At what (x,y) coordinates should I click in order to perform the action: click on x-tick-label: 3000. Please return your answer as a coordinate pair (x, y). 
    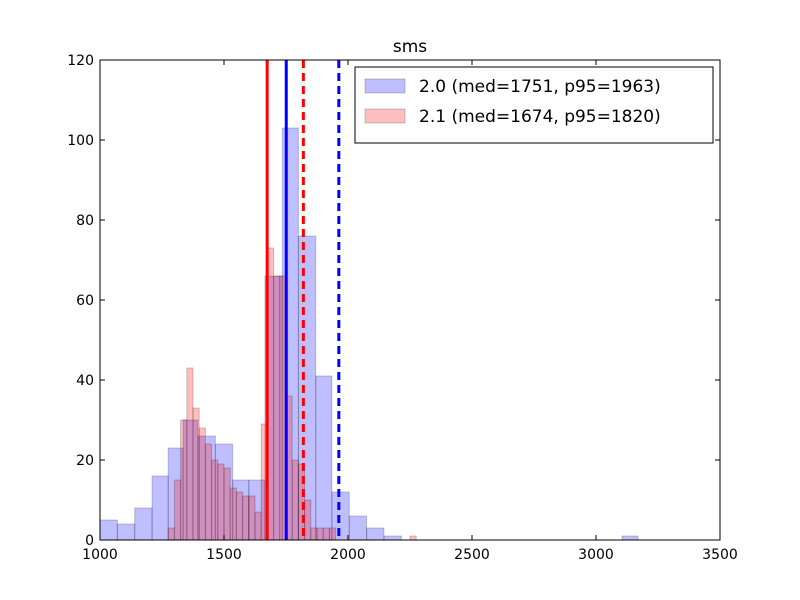
    Looking at the image, I should click on (596, 555).